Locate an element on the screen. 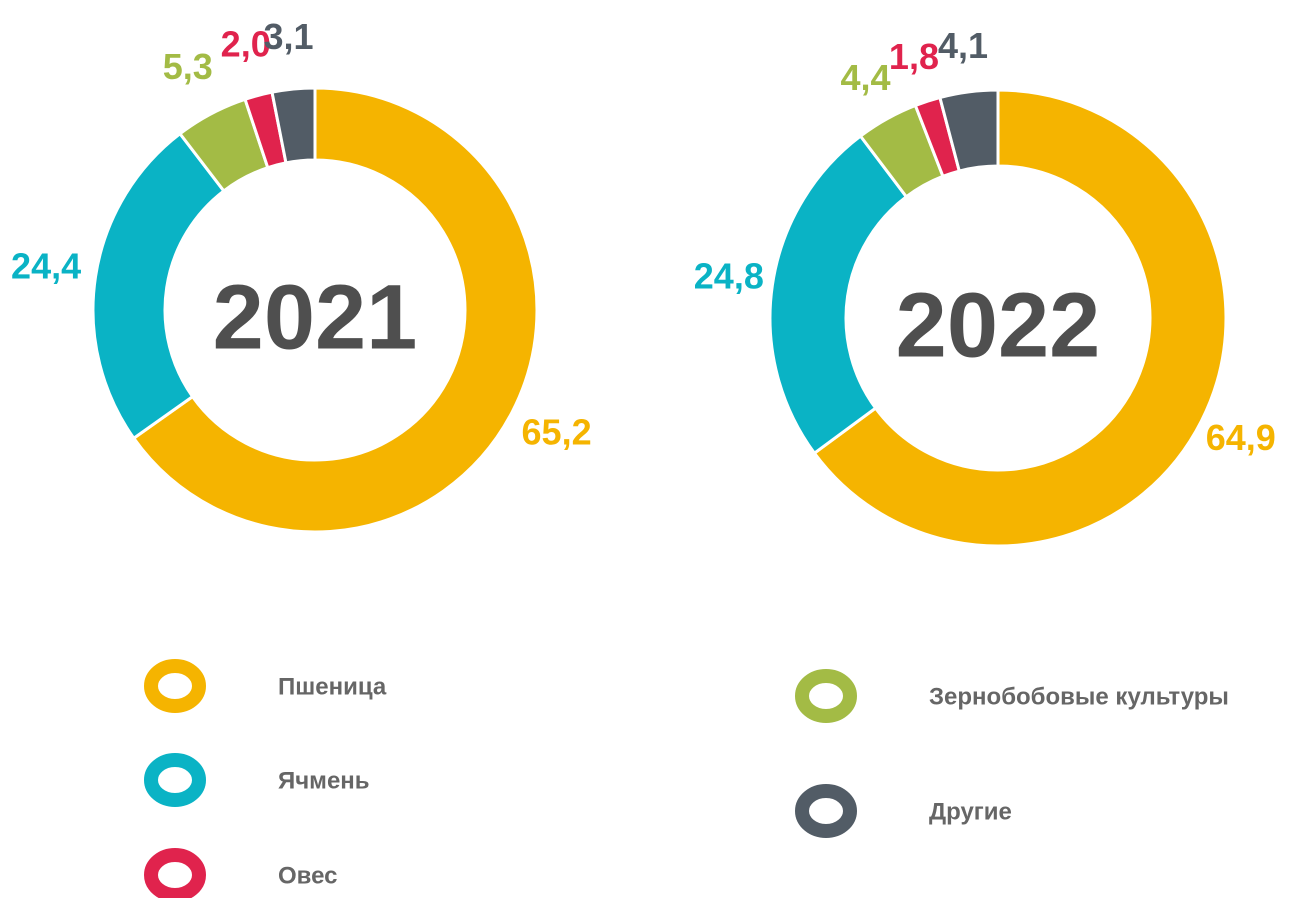 The width and height of the screenshot is (1308, 898). center-title: 2021 is located at coordinates (315, 317).